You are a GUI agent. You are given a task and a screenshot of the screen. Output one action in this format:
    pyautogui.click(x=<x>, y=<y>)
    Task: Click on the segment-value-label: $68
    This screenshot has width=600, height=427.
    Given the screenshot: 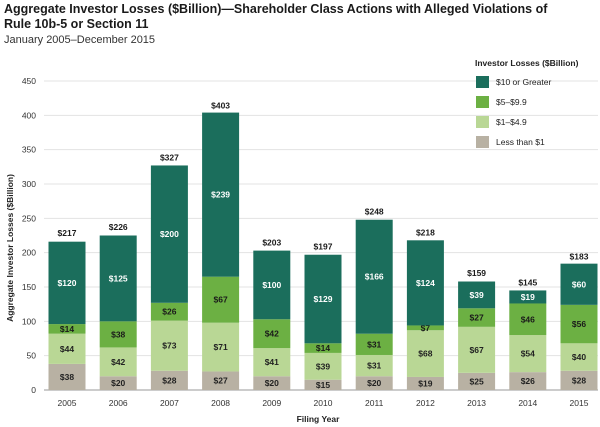 What is the action you would take?
    pyautogui.click(x=425, y=354)
    